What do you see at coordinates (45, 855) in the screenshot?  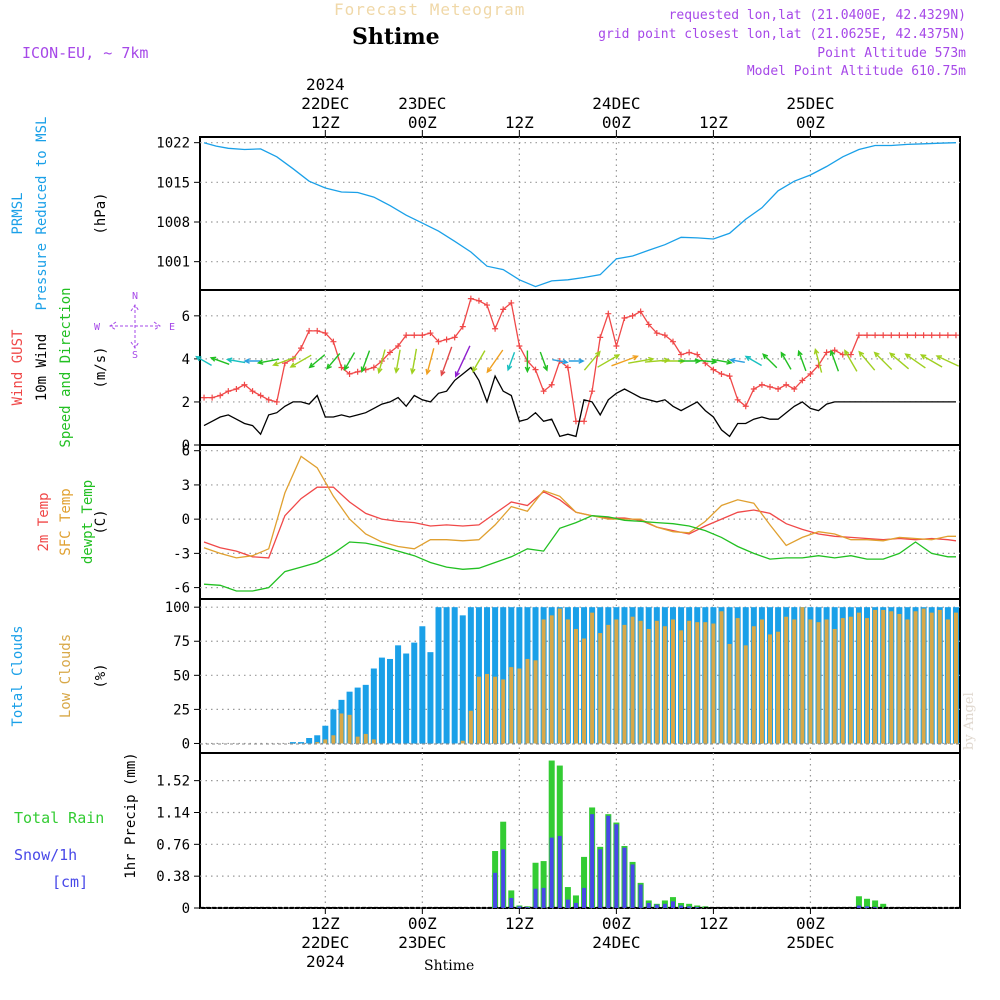 I see `legend-label: Snow/1h` at bounding box center [45, 855].